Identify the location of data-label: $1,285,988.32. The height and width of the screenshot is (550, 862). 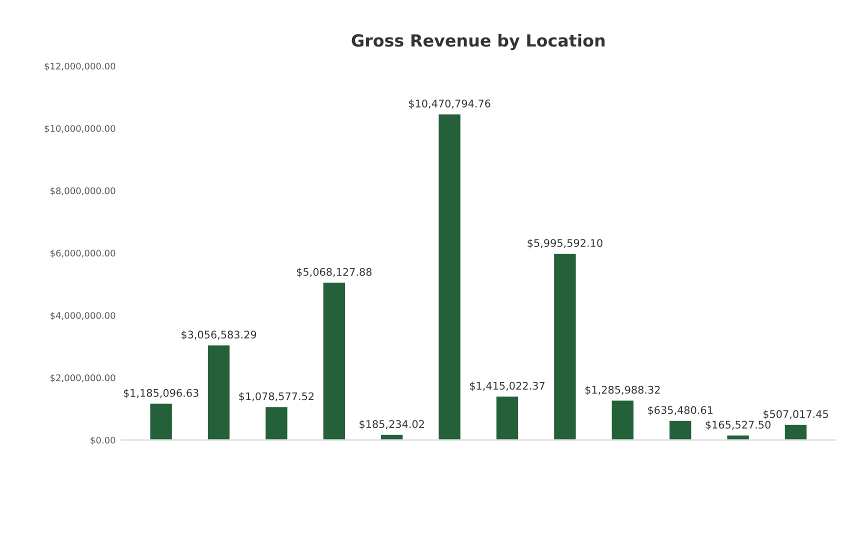
(622, 391).